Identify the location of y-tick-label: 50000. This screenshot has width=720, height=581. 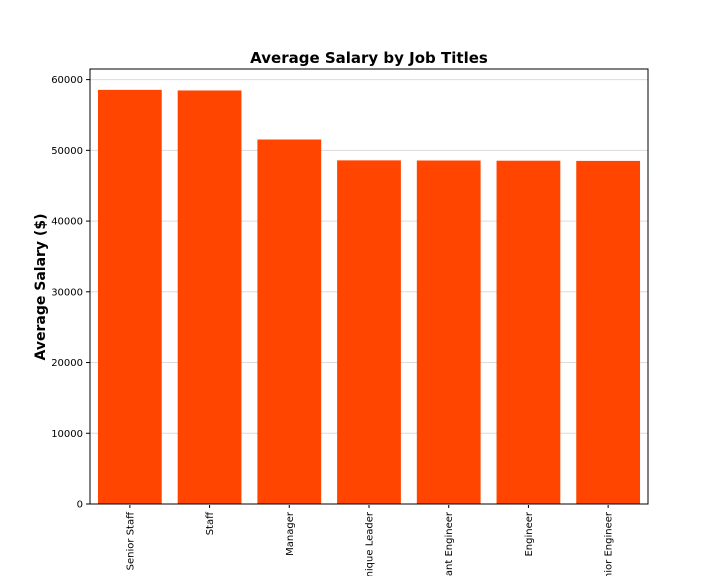
(67, 151).